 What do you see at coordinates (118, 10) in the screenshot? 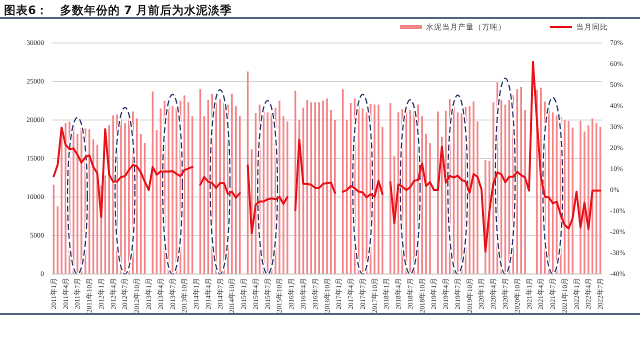
I see `chart-title: 图表6： 多数年份的 7 月前后为水泥淡季` at bounding box center [118, 10].